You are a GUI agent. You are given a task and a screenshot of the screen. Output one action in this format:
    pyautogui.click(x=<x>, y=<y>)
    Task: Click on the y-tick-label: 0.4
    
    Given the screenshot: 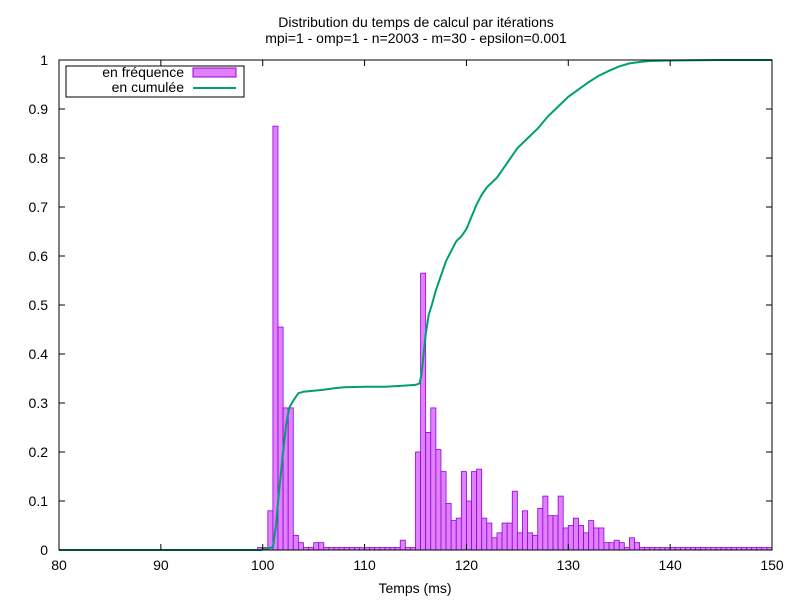 What is the action you would take?
    pyautogui.click(x=39, y=354)
    